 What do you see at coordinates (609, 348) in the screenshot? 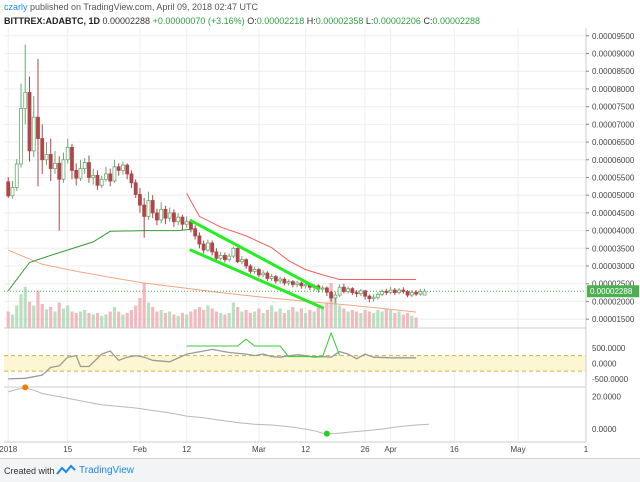
I see `oscillator-tick-label: 500.0000` at bounding box center [609, 348].